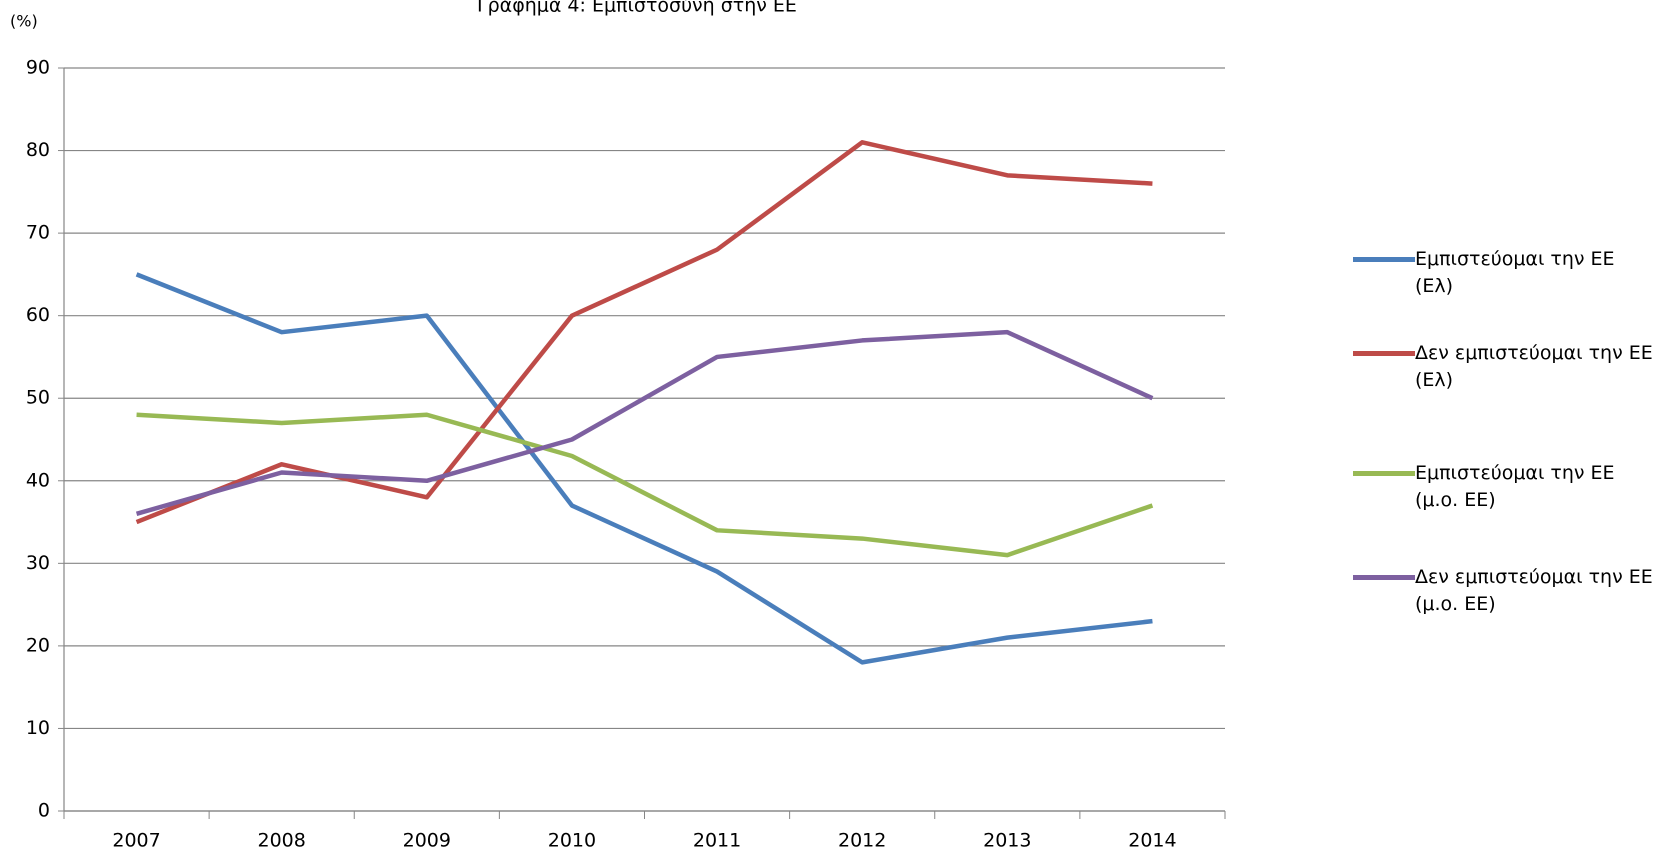 This screenshot has height=853, width=1664. Describe the element at coordinates (862, 841) in the screenshot. I see `x-tick-label: 2012` at that location.